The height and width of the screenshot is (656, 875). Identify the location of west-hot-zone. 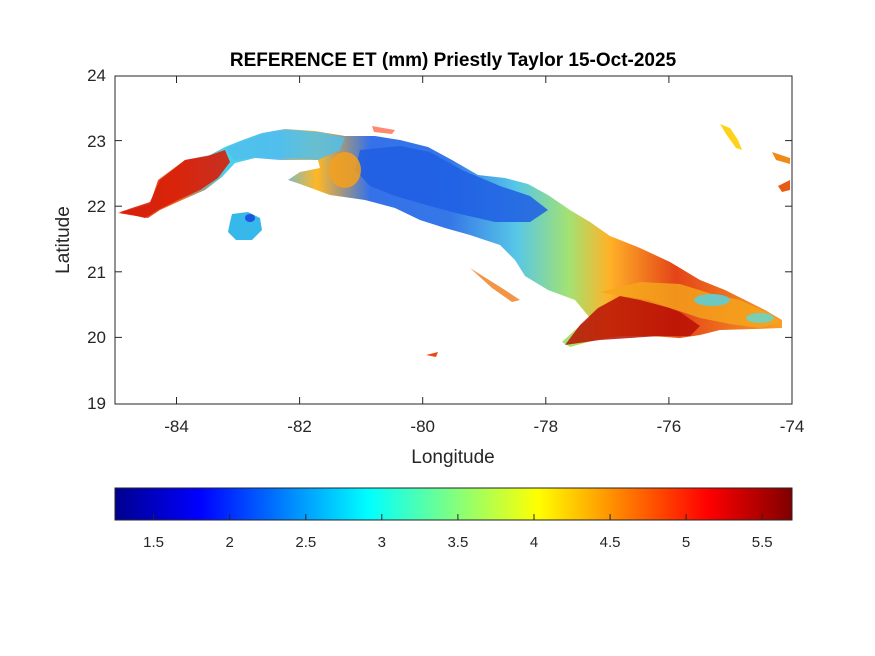
(175, 184).